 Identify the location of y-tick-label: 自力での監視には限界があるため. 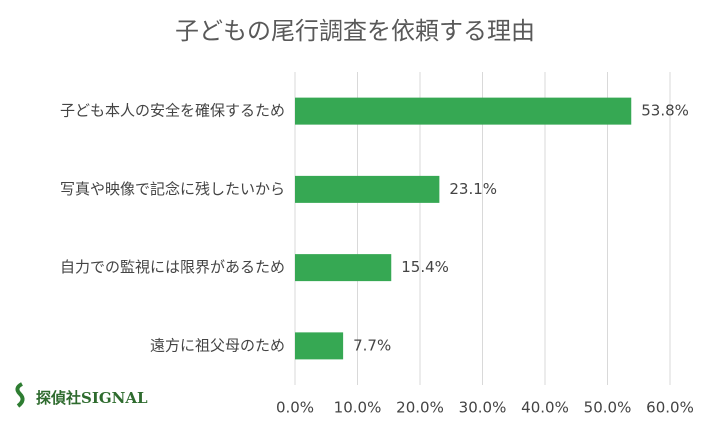
(172, 267).